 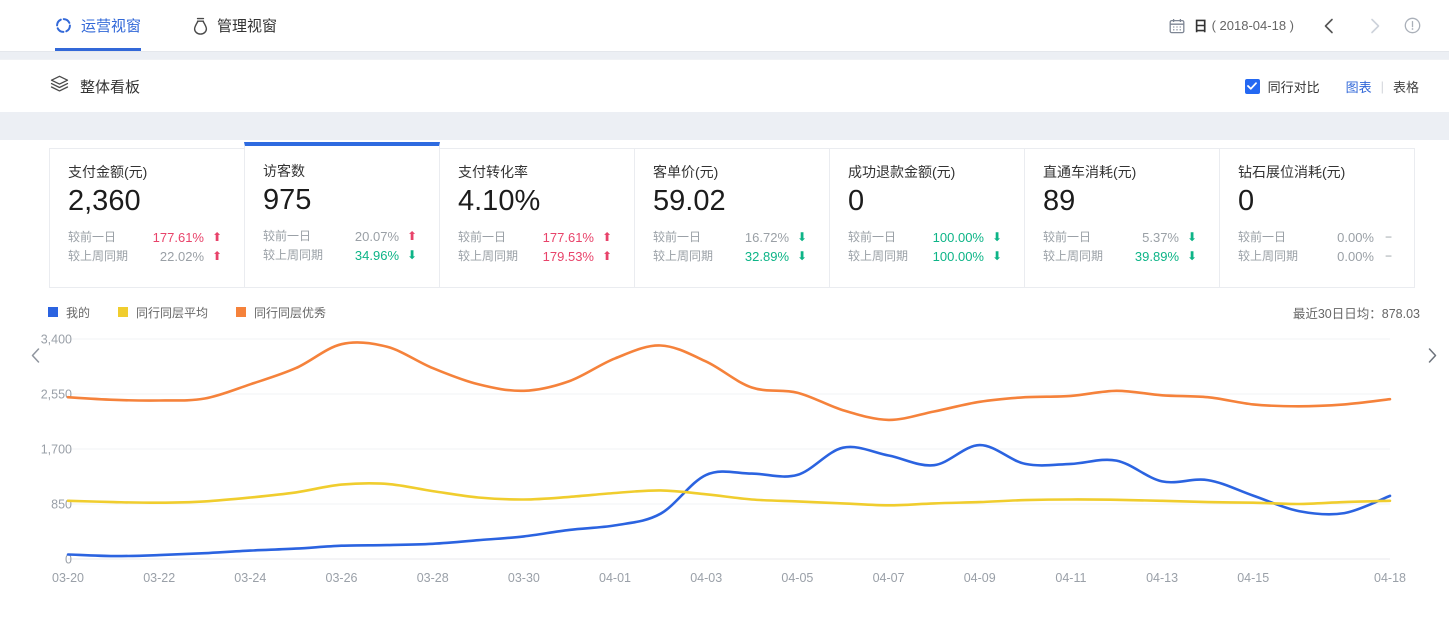 I want to click on metric-card-title: 访客数, so click(x=284, y=171).